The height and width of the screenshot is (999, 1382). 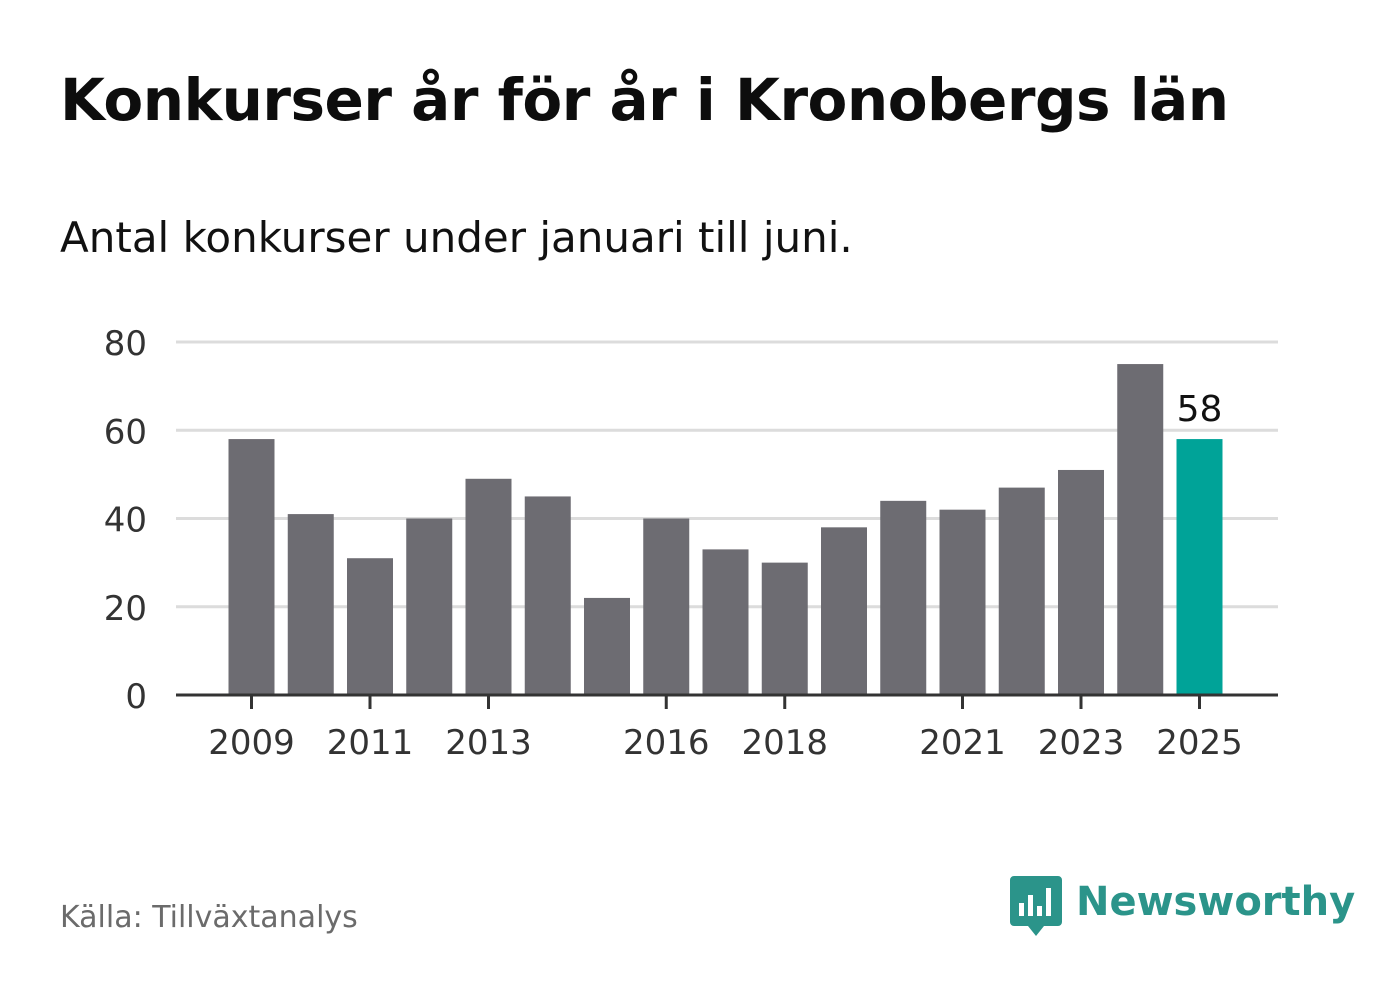 I want to click on y-axis-ticks: 0 20 40 60 80, so click(x=125, y=520).